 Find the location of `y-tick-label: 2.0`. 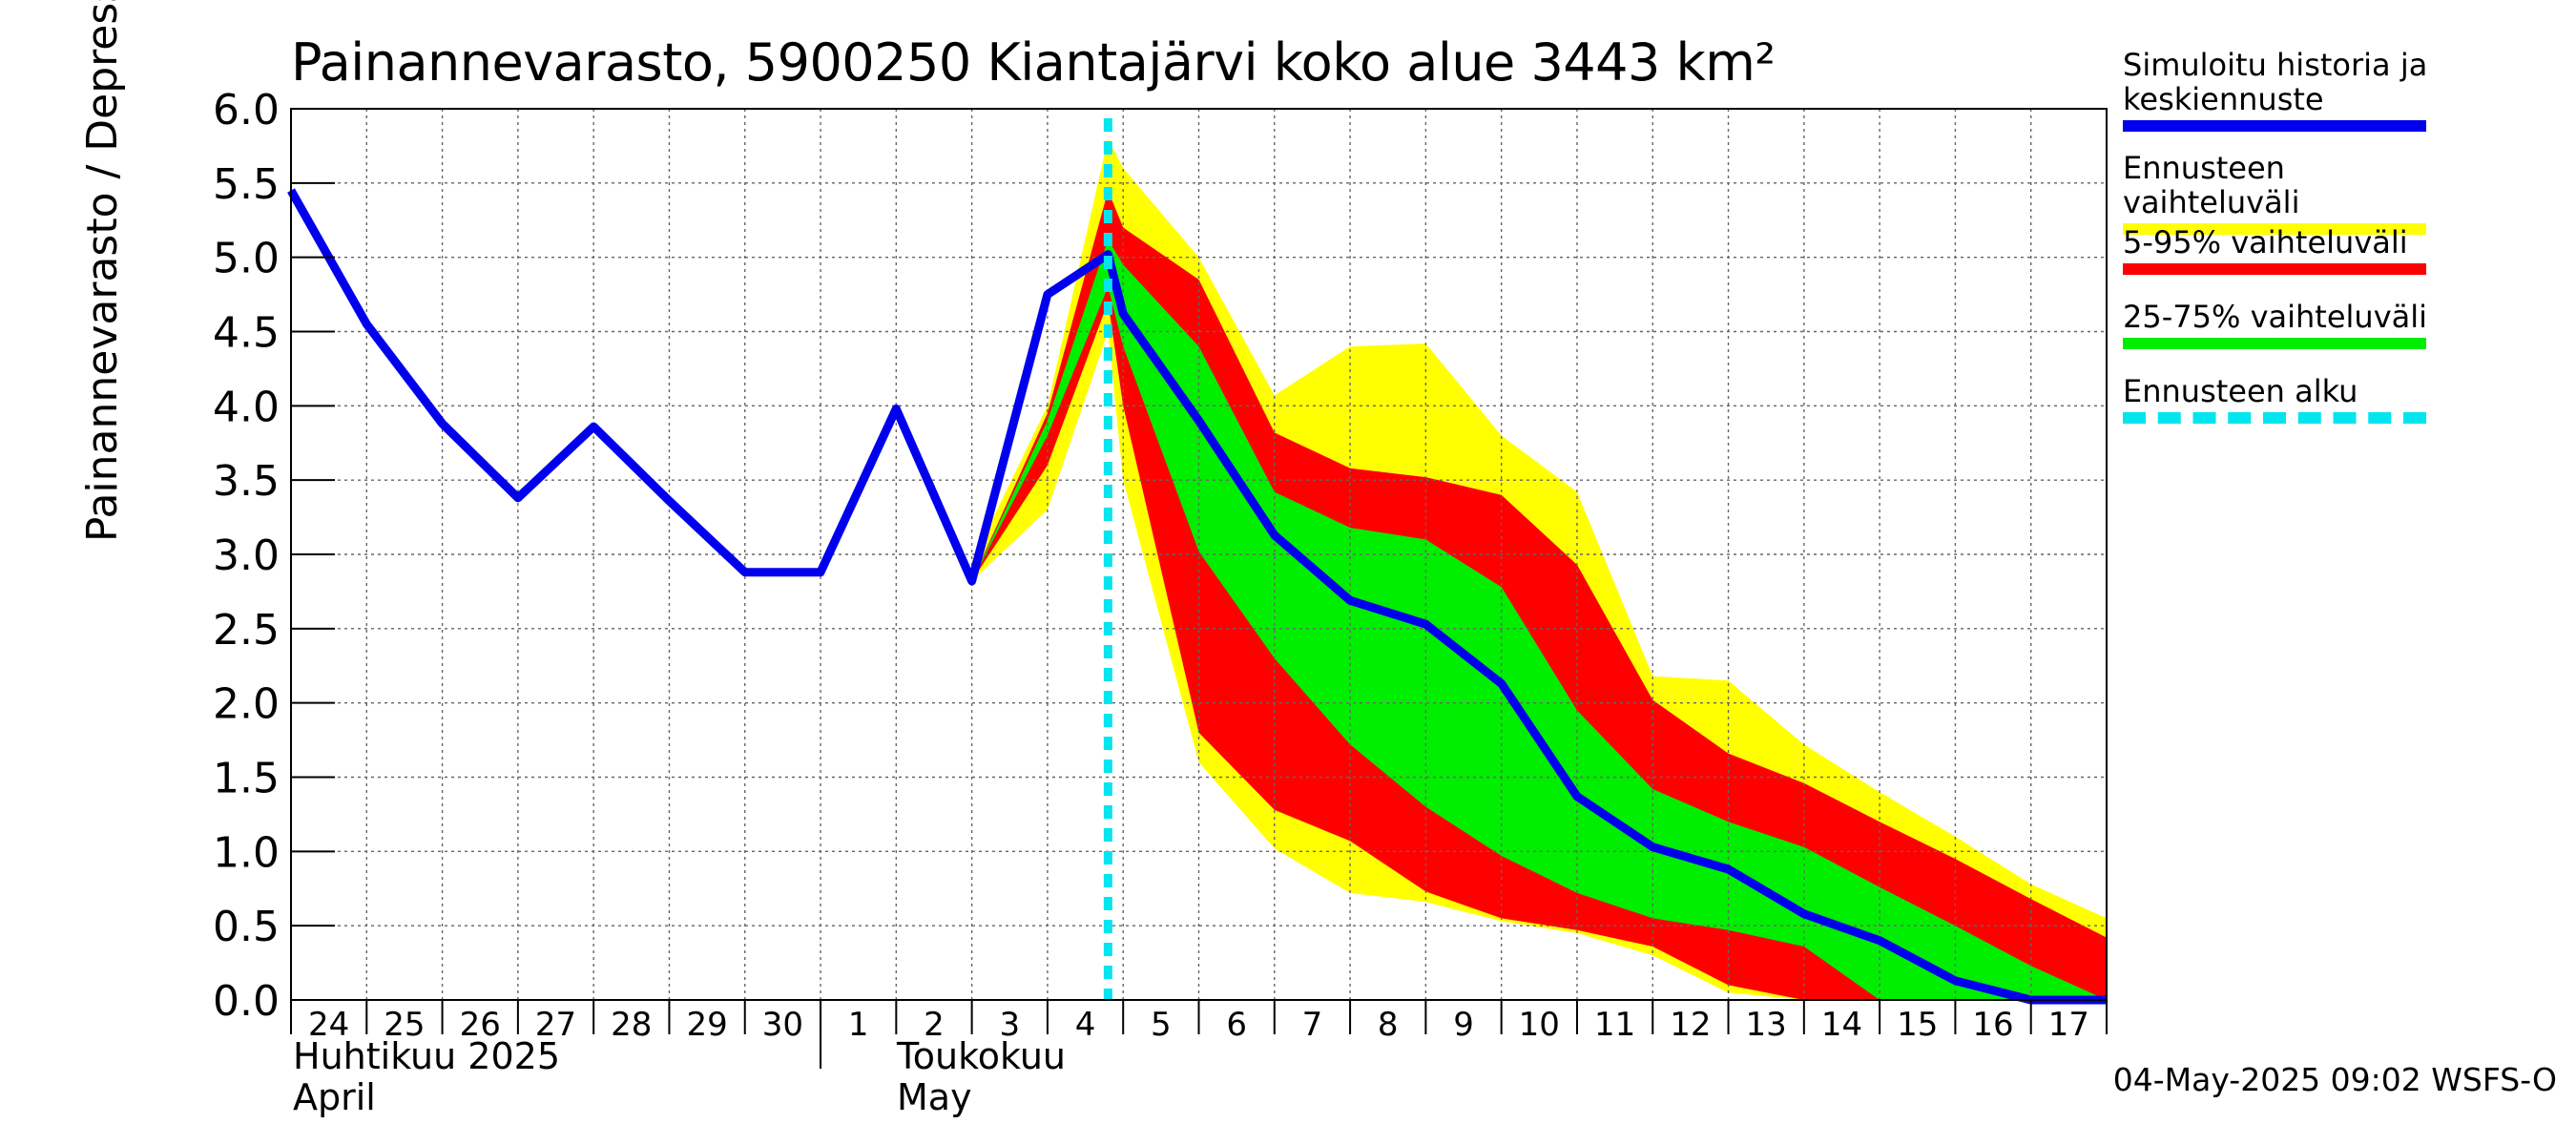

y-tick-label: 2.0 is located at coordinates (246, 704).